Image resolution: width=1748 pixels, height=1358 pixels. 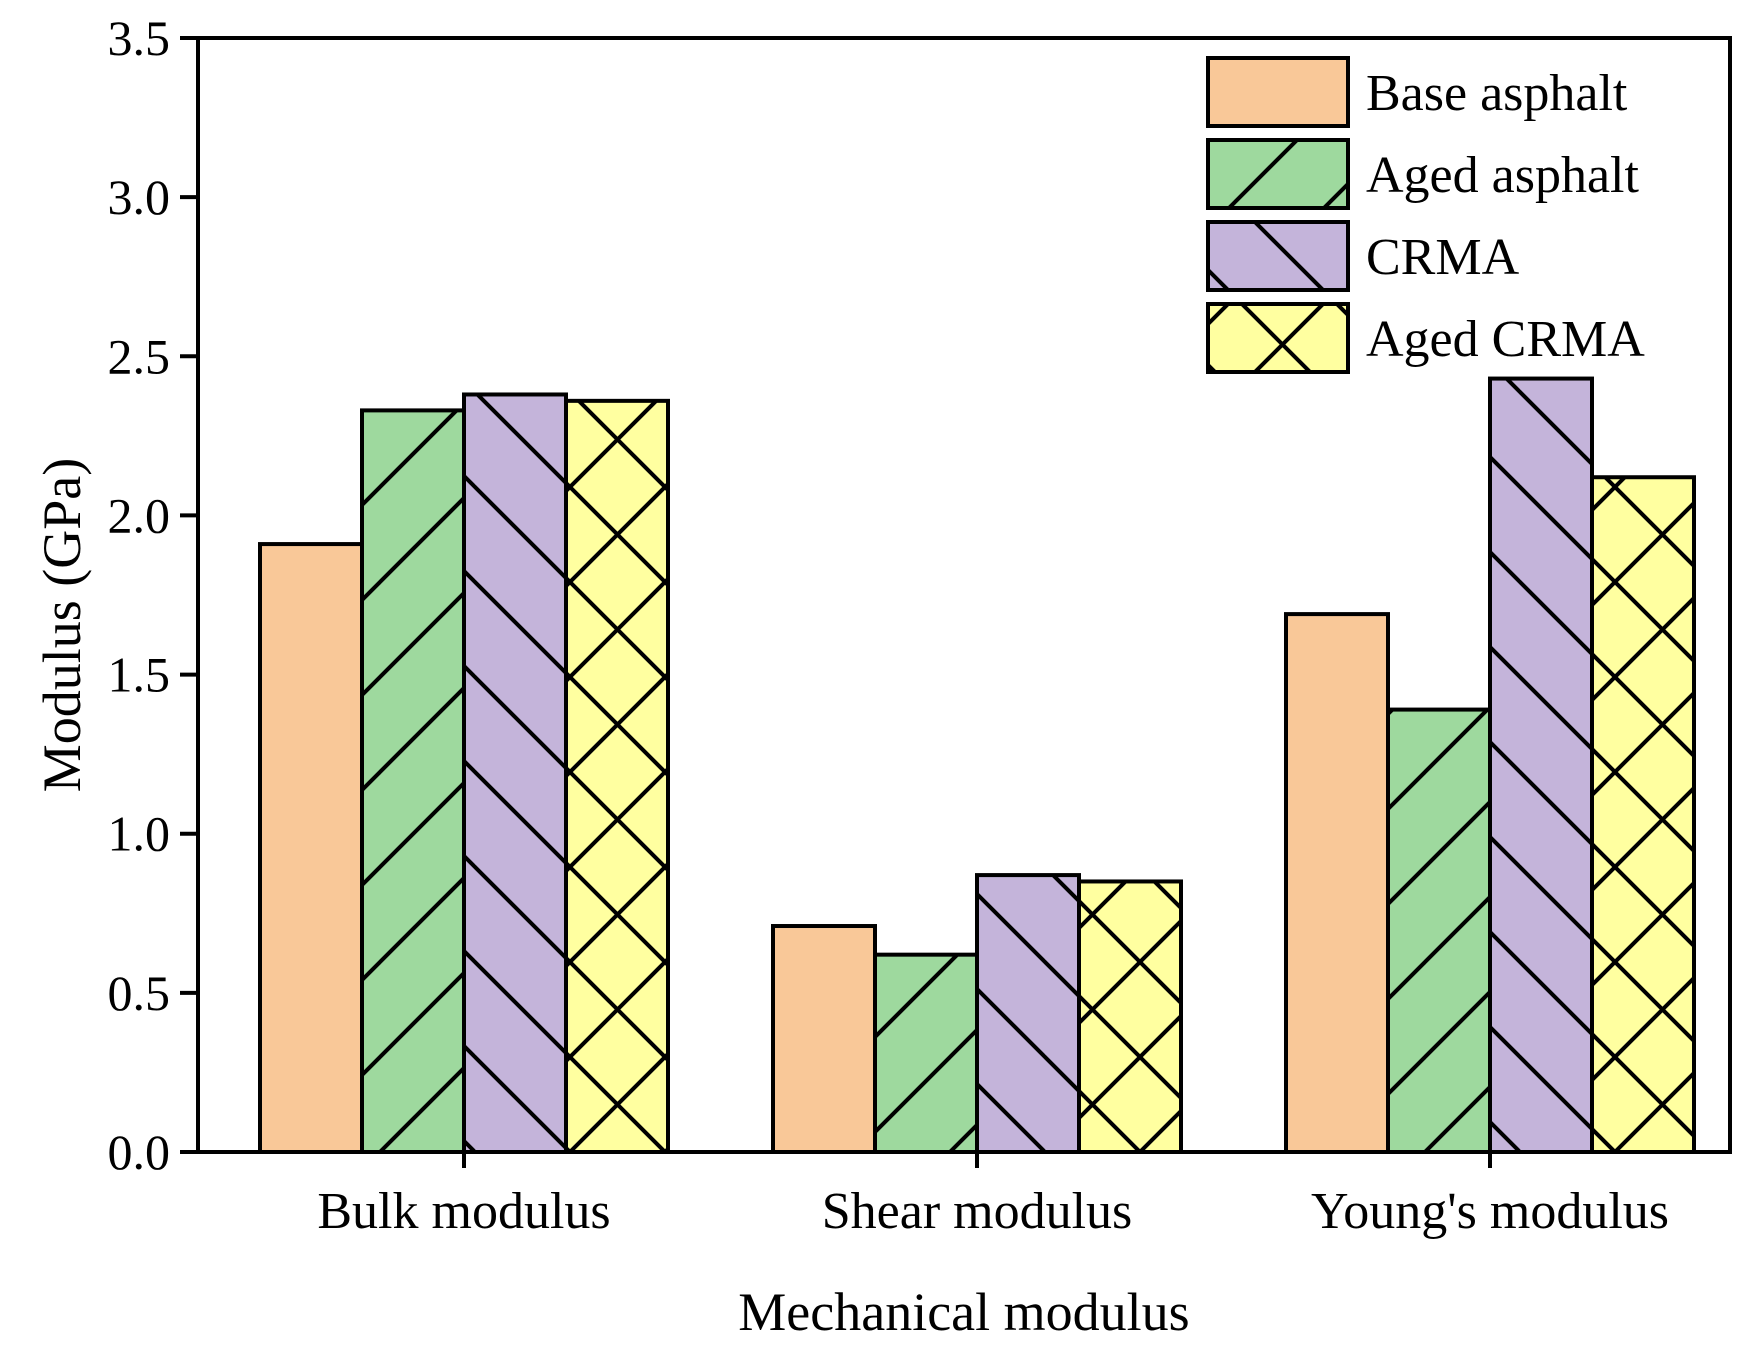 I want to click on bar-aged-asphalt-young-s-modulus, so click(x=1439, y=931).